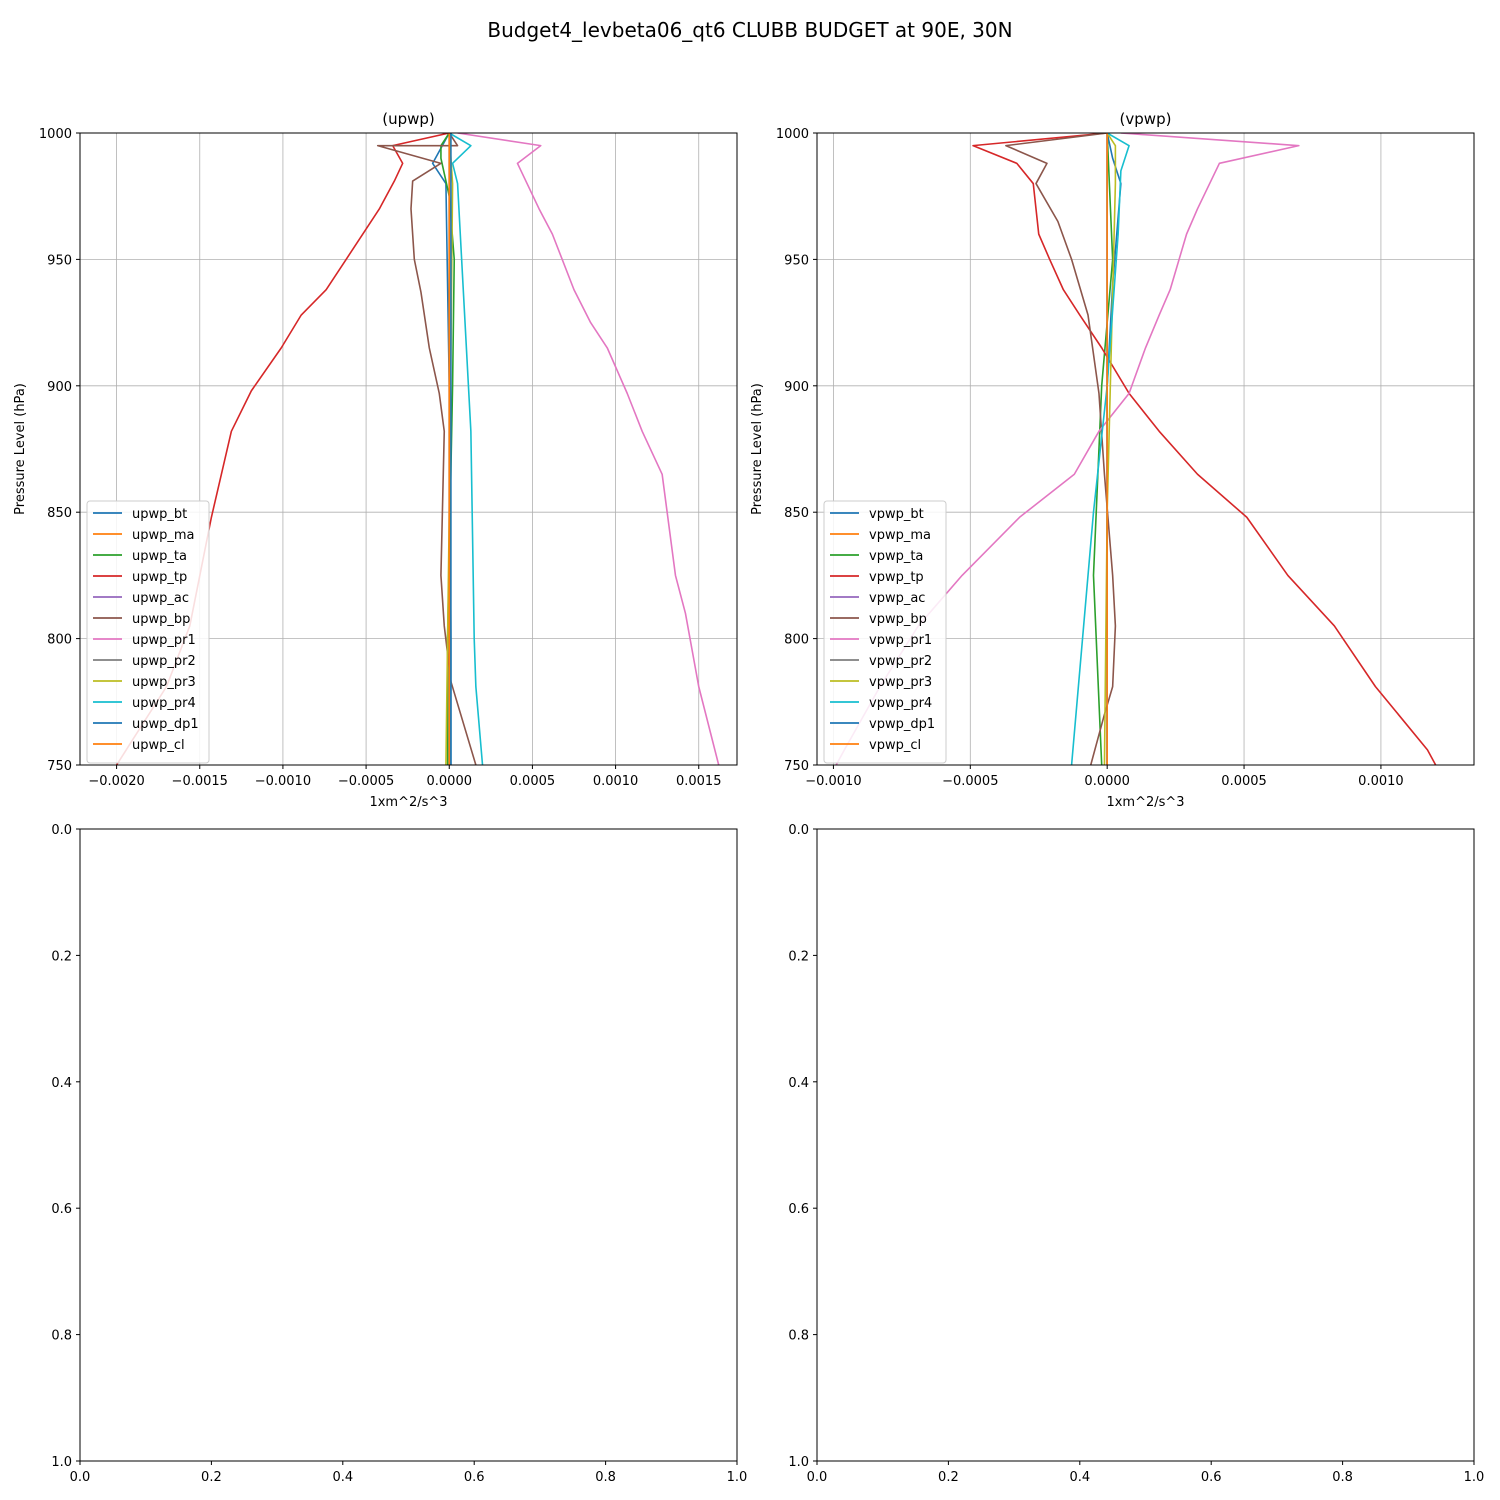  Describe the element at coordinates (408, 119) in the screenshot. I see `panel-title: (upwp)` at that location.